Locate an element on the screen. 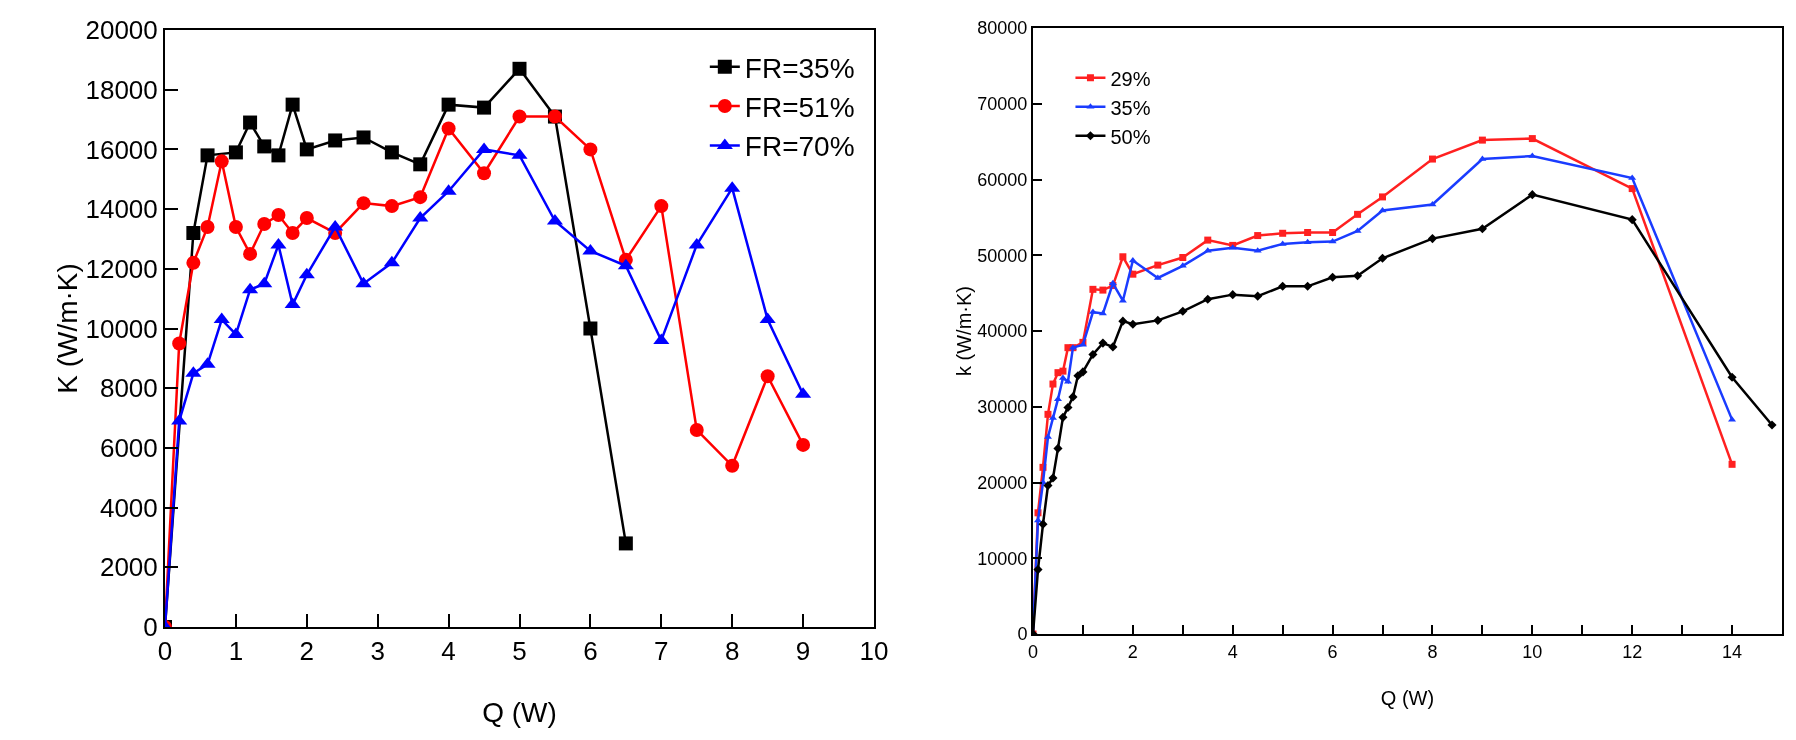  legend-label: 50% is located at coordinates (1130, 136).